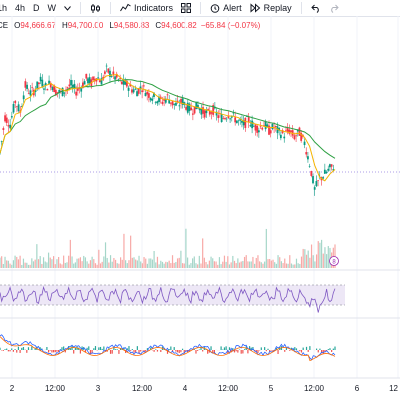  What do you see at coordinates (334, 8) in the screenshot?
I see `redo-button` at bounding box center [334, 8].